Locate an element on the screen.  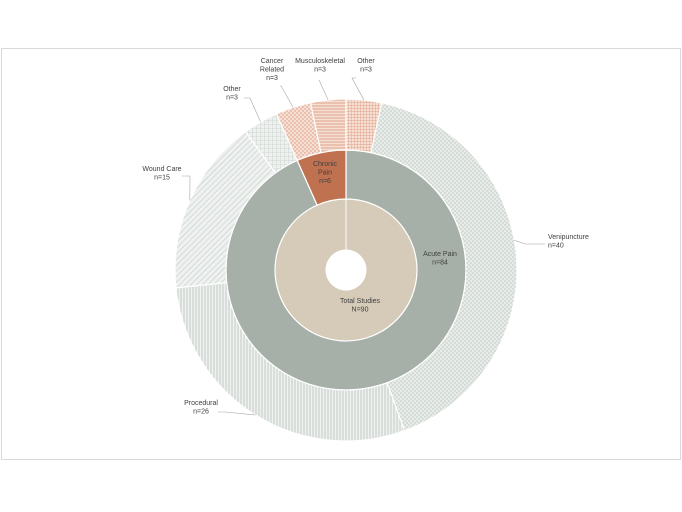
outer-label-other-acute: Other n=3 is located at coordinates (232, 94).